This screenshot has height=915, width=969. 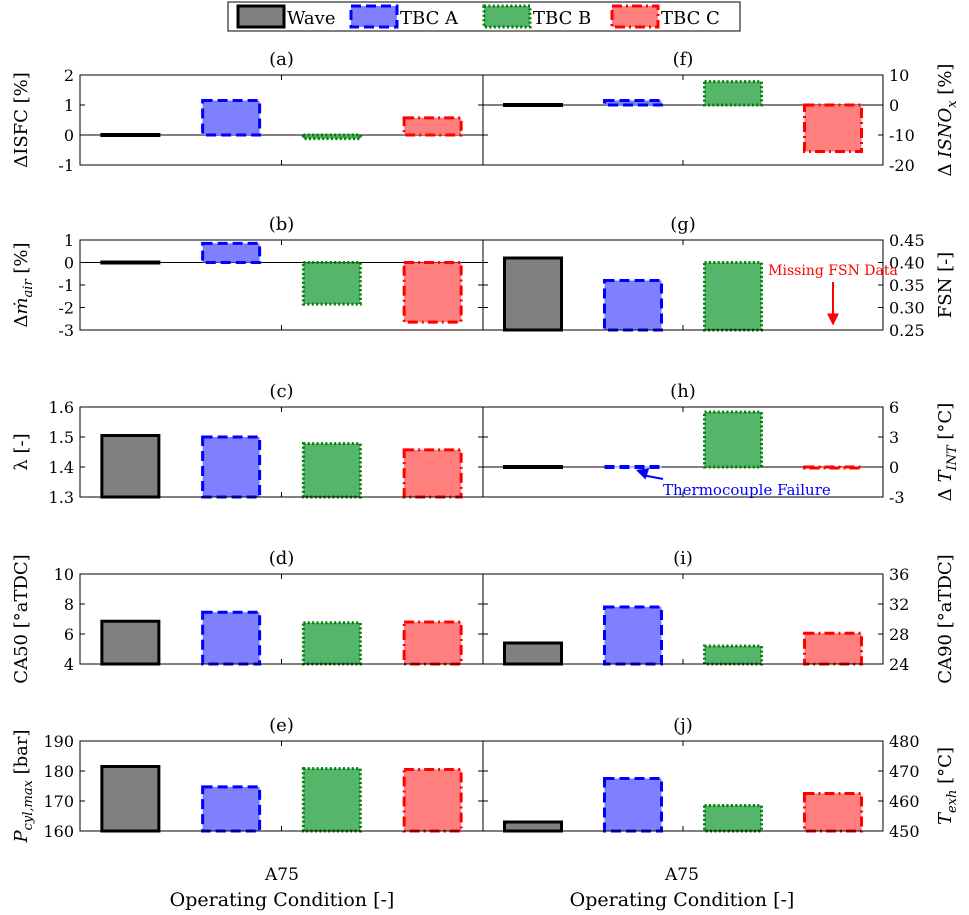 What do you see at coordinates (904, 801) in the screenshot?
I see `ytick-label-j: 460` at bounding box center [904, 801].